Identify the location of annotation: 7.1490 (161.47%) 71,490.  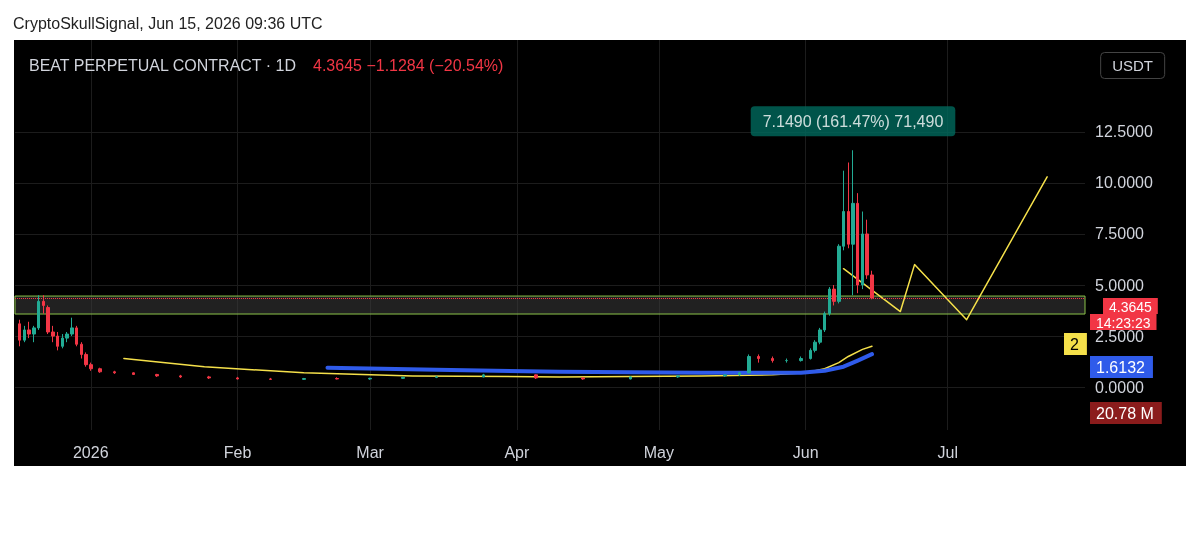
(853, 121).